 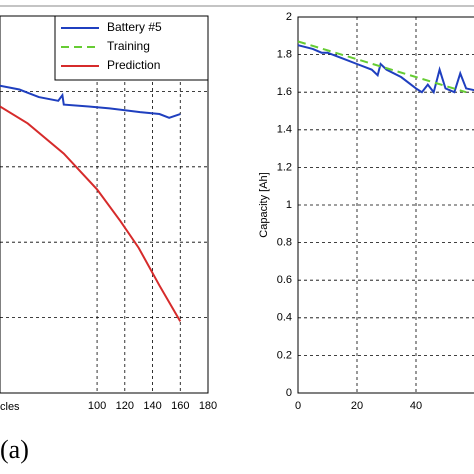 What do you see at coordinates (298, 406) in the screenshot?
I see `x-tick-label: 0` at bounding box center [298, 406].